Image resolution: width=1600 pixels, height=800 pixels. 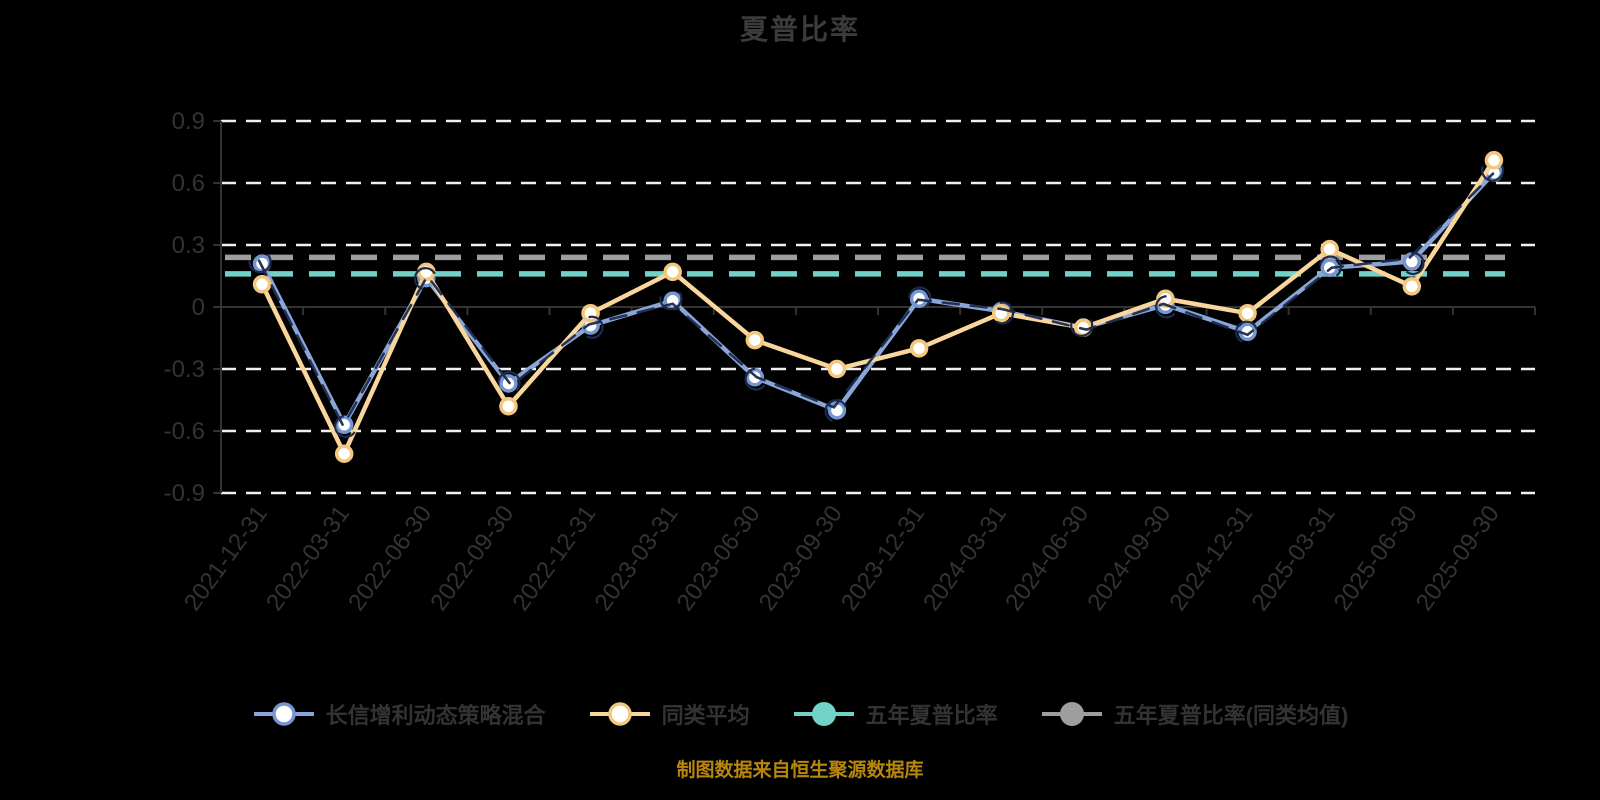 I want to click on legend-label-five-year-sharpe-peer-avg: 五年夏普比率(同类均值), so click(x=1231, y=715).